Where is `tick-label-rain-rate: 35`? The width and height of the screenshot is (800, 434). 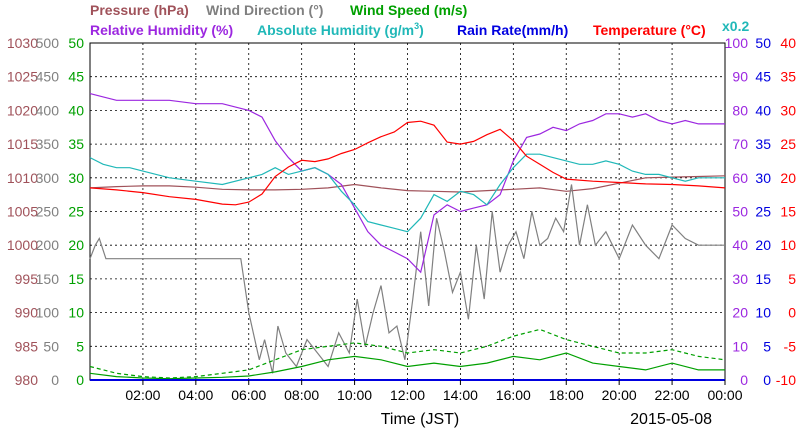 tick-label-rain-rate: 35 is located at coordinates (763, 144).